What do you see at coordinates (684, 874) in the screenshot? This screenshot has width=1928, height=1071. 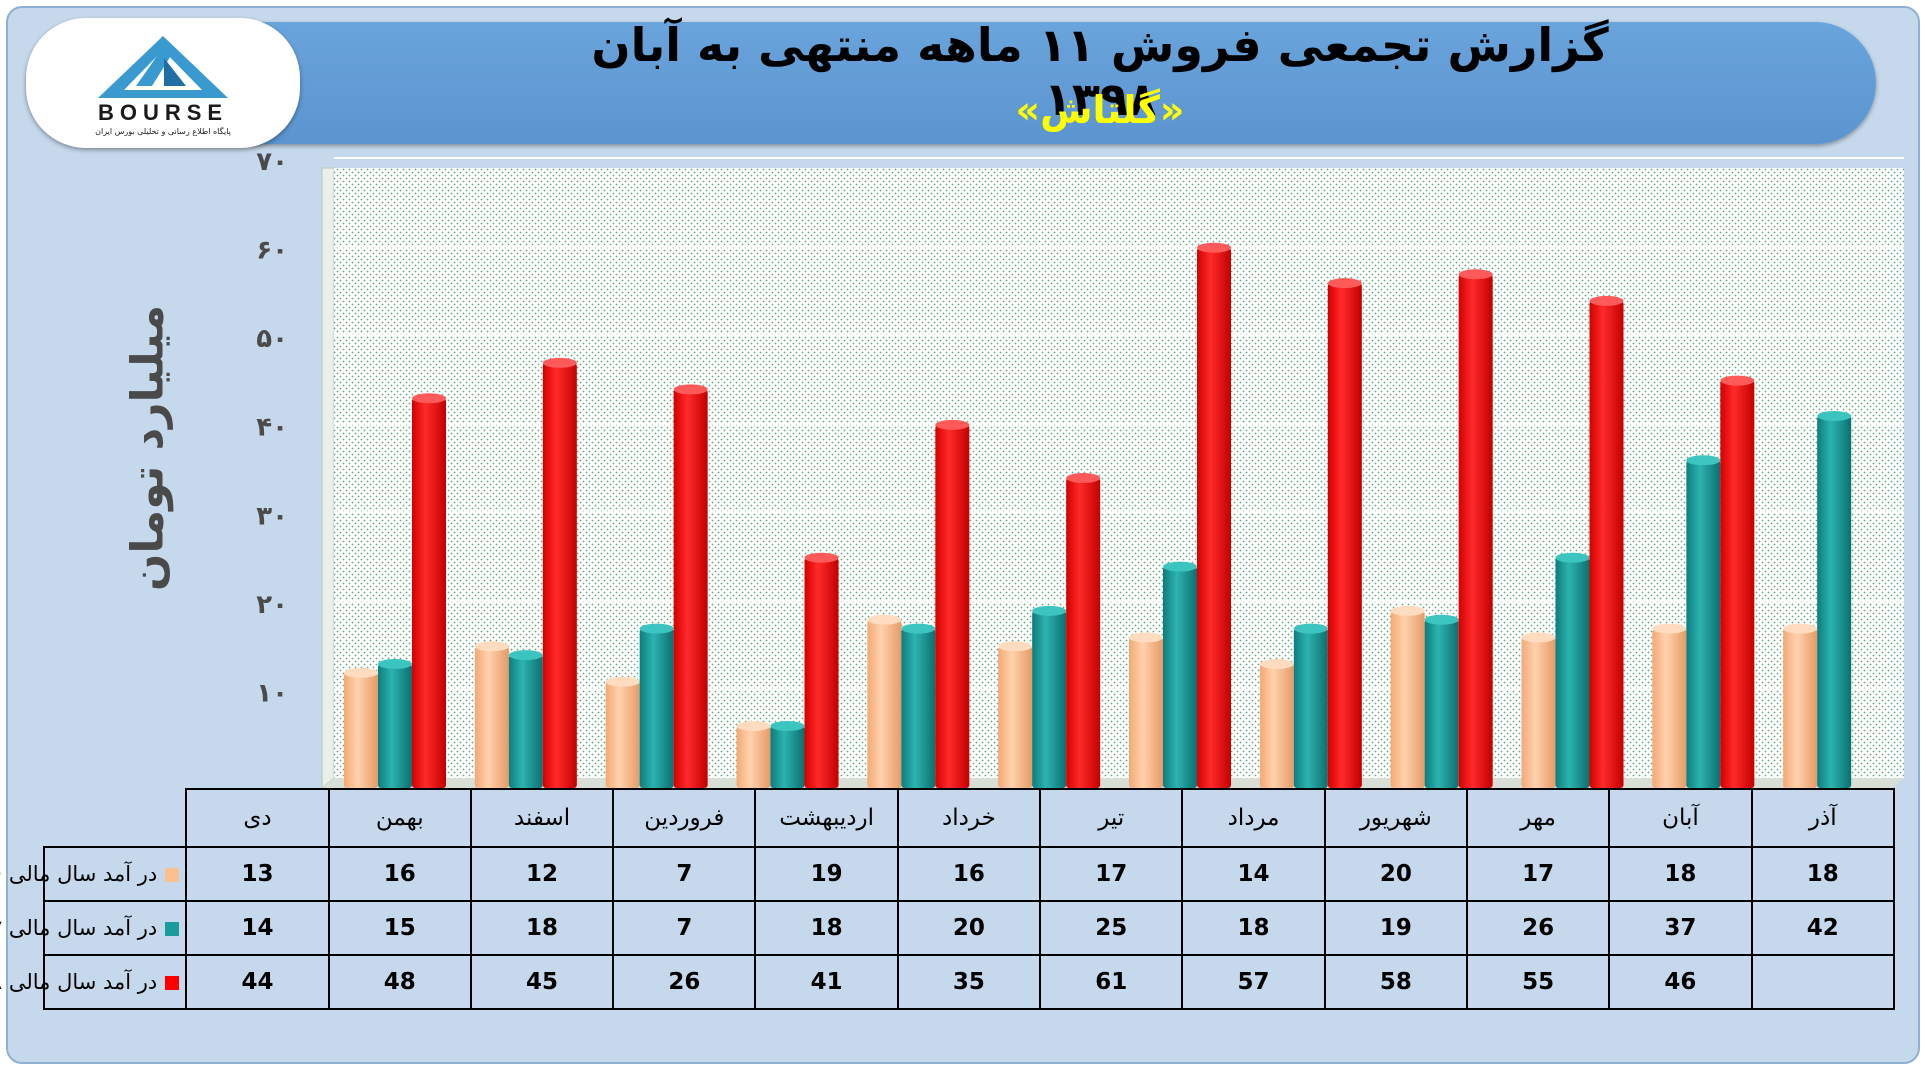 I see `data-label: 7` at bounding box center [684, 874].